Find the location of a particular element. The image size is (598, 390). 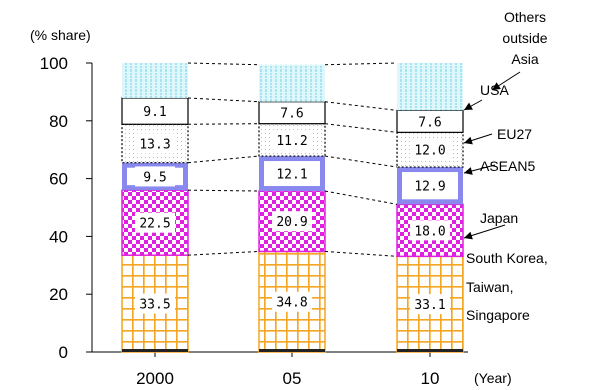

value-label: 22.5 is located at coordinates (154, 224).